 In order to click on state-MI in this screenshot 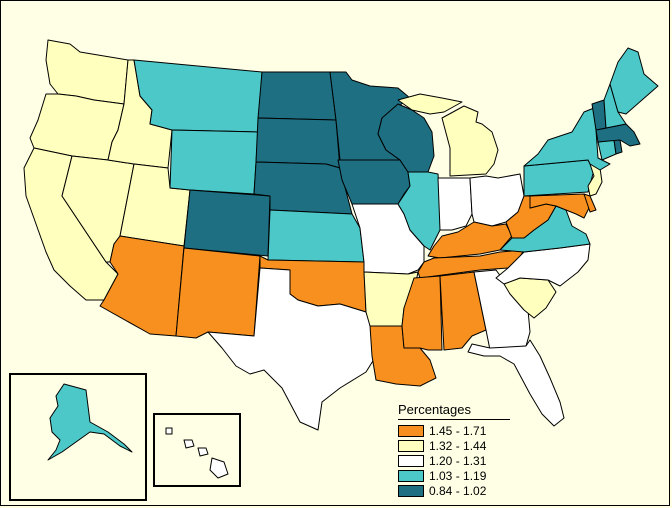, I will do `click(470, 141)`.